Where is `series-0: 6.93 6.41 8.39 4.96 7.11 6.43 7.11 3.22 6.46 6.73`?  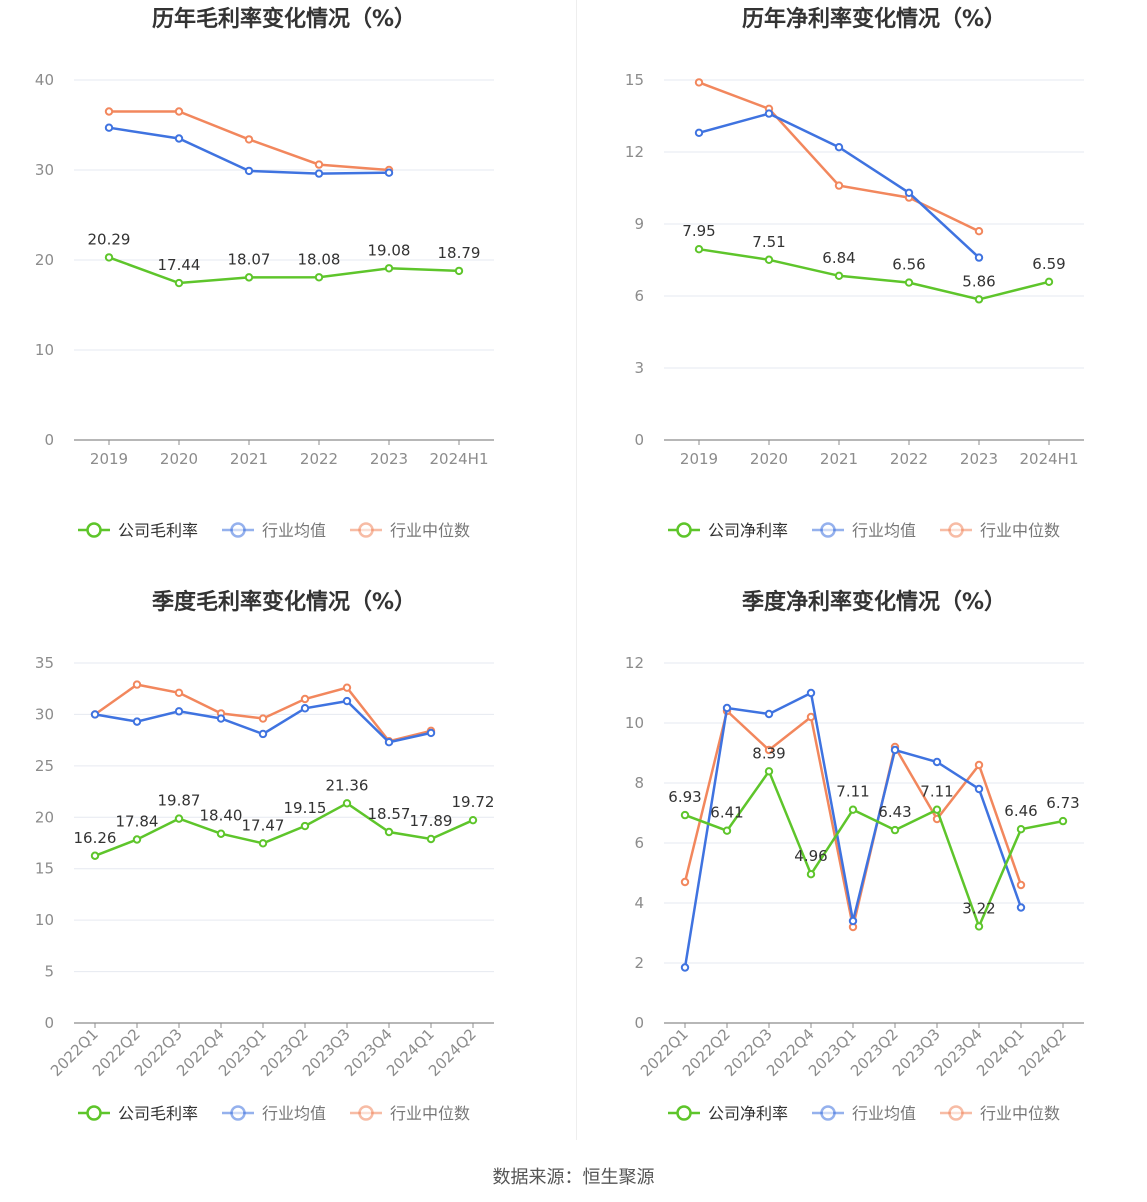 series-0: 6.93 6.41 8.39 4.96 7.11 6.43 7.11 3.22 6.46 6.73 is located at coordinates (874, 837).